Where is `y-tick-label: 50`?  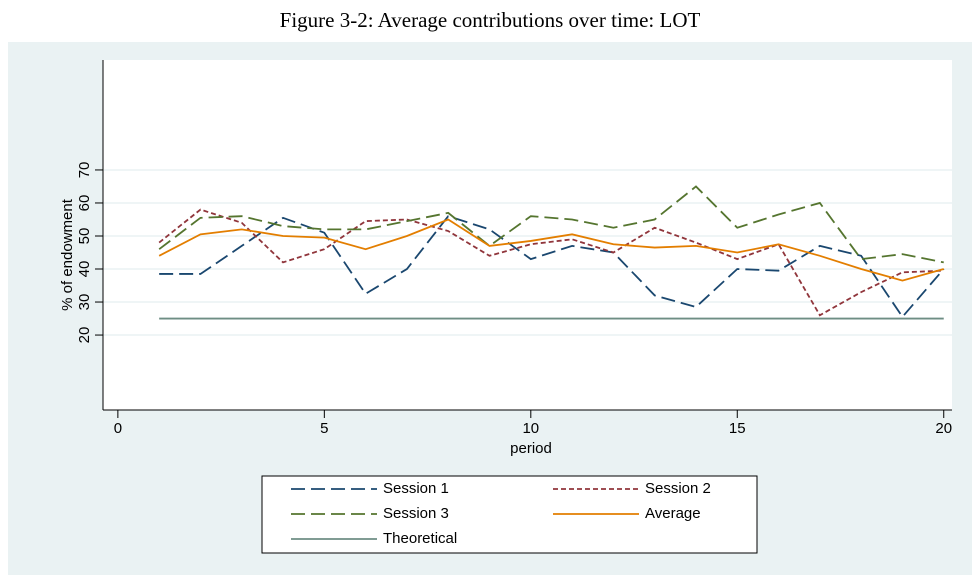 y-tick-label: 50 is located at coordinates (84, 236).